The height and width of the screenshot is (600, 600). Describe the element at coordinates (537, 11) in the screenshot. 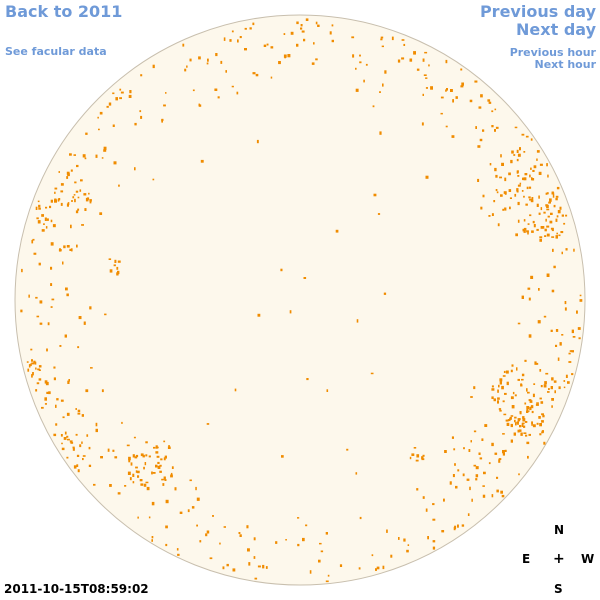

I see `previous-day-link: Previous day` at that location.